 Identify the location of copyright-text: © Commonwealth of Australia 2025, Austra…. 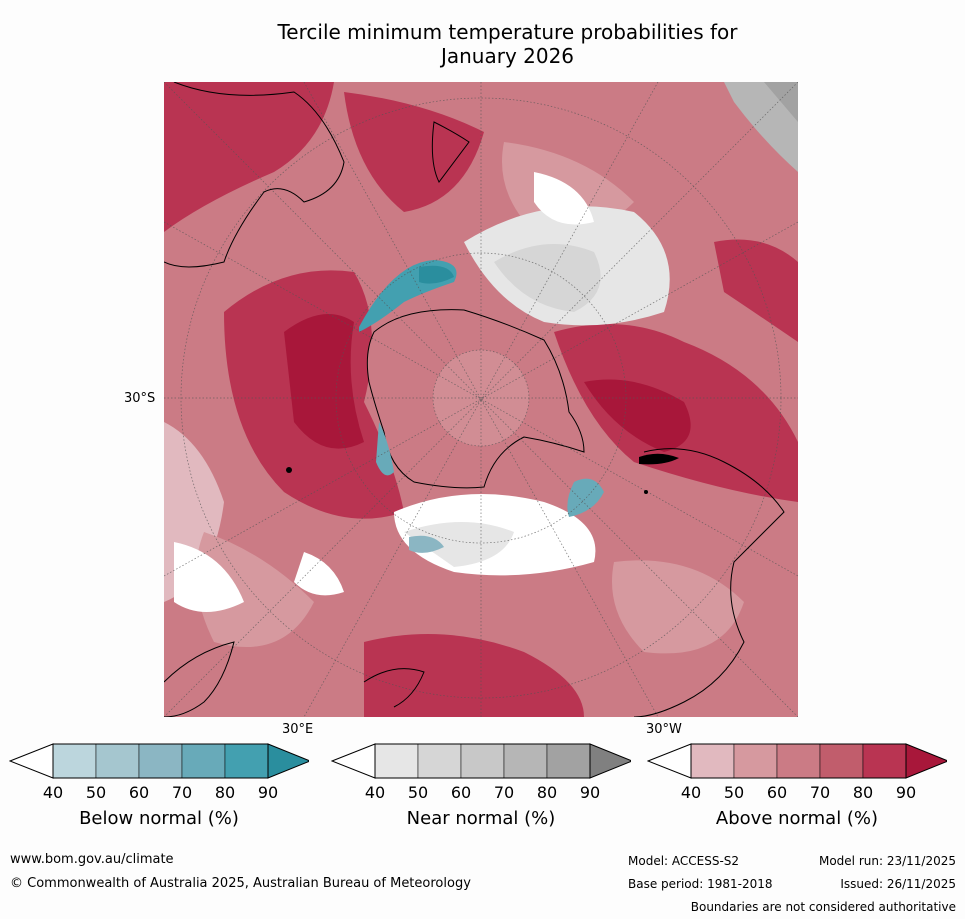
(240, 883).